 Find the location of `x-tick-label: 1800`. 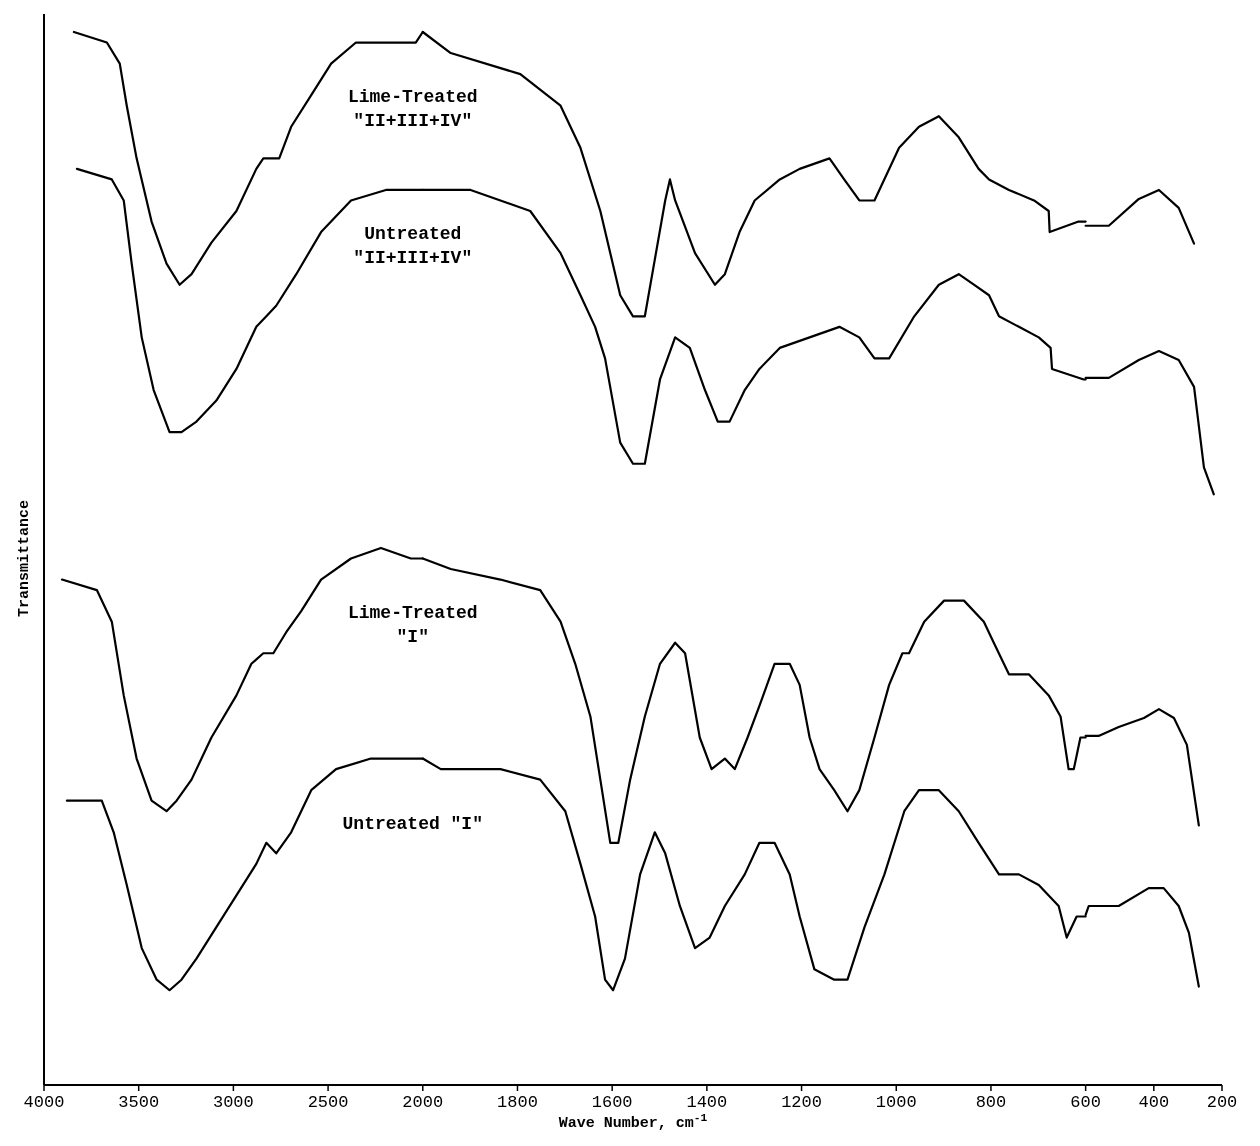

x-tick-label: 1800 is located at coordinates (517, 1102).